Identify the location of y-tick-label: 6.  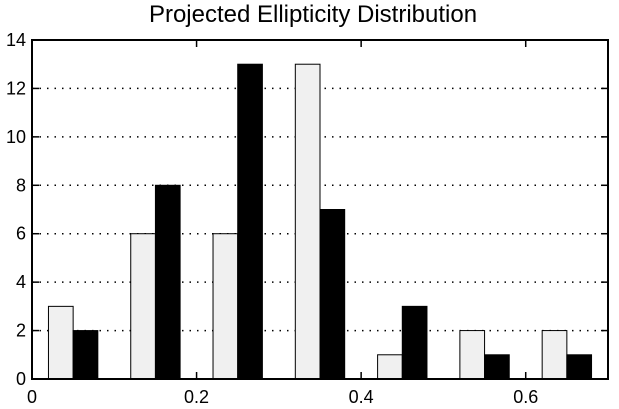
(21, 234).